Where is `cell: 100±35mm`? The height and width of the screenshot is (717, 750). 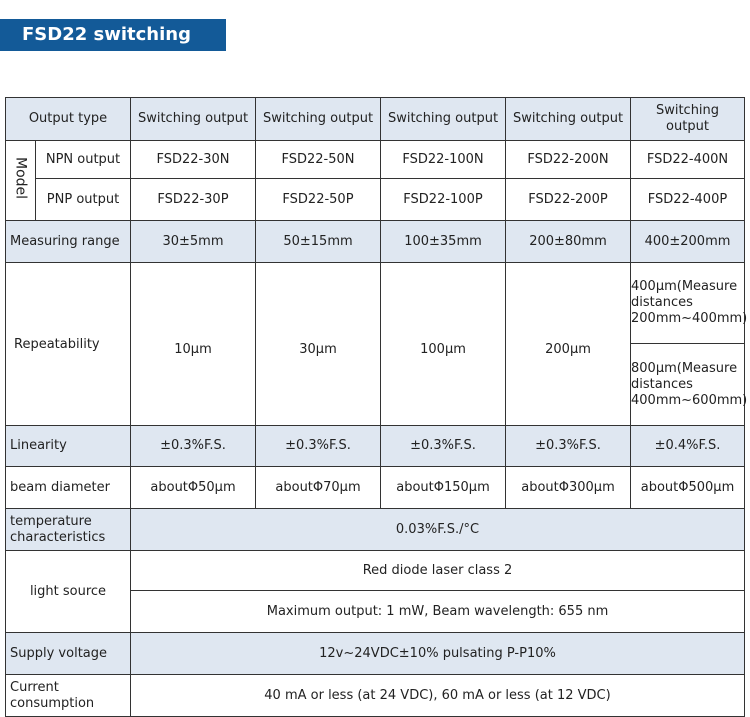
cell: 100±35mm is located at coordinates (443, 241).